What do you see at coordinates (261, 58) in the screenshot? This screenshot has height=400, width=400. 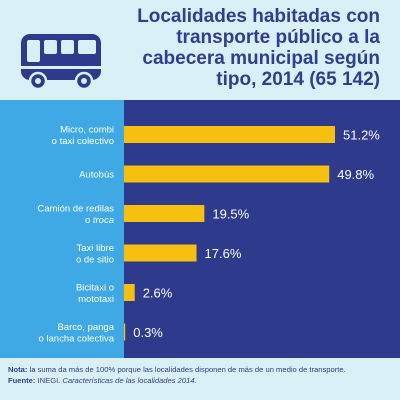 I see `title-line: cabecera municipal según` at bounding box center [261, 58].